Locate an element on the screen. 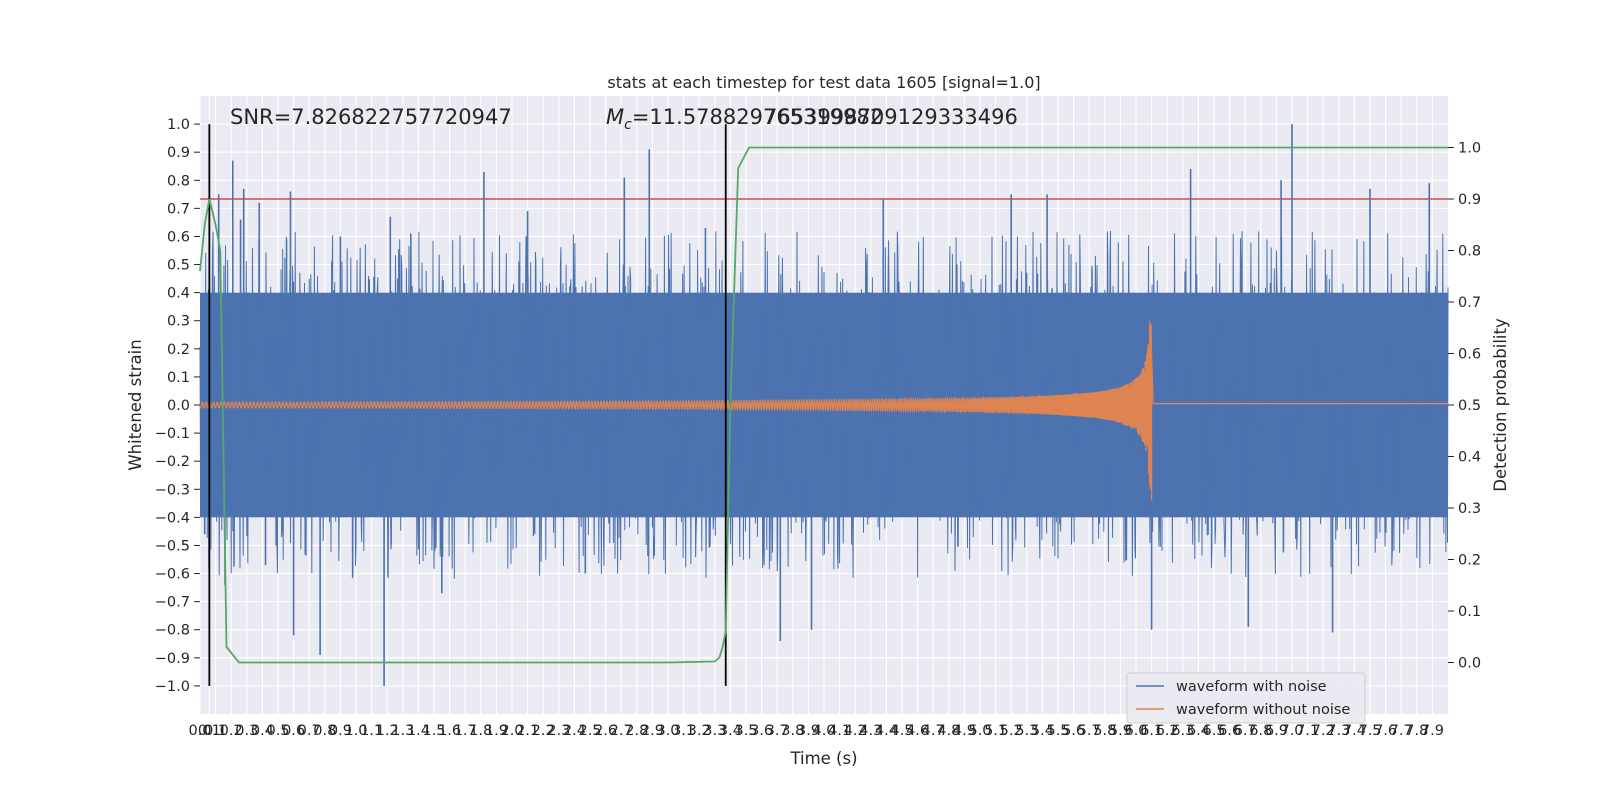 The width and height of the screenshot is (1600, 800). x-tick-label: 3.6 is located at coordinates (761, 731).